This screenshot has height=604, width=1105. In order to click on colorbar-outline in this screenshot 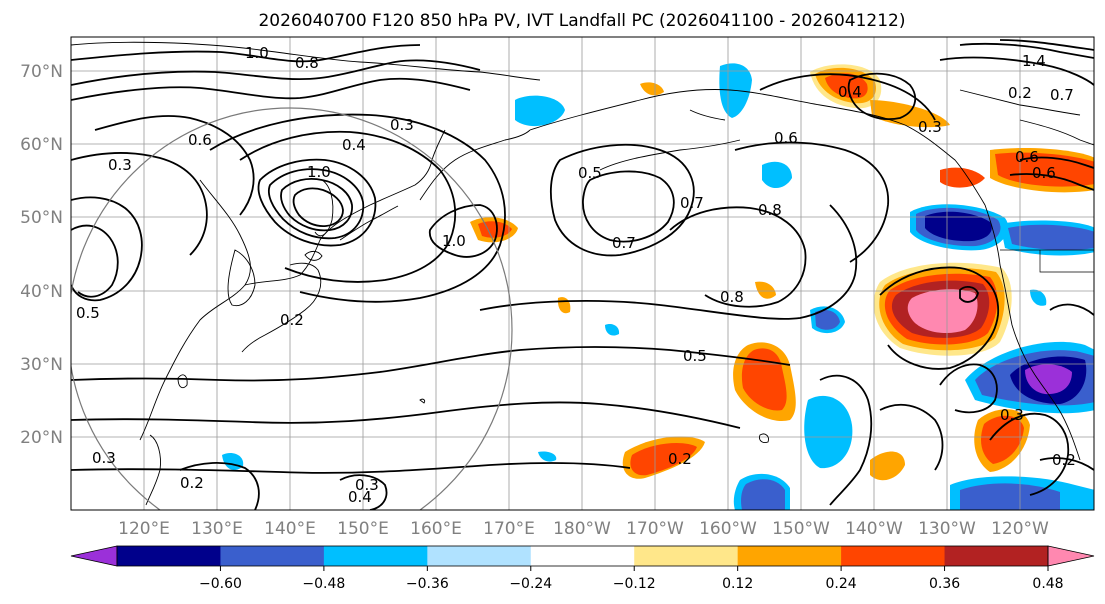, I will do `click(582, 556)`.